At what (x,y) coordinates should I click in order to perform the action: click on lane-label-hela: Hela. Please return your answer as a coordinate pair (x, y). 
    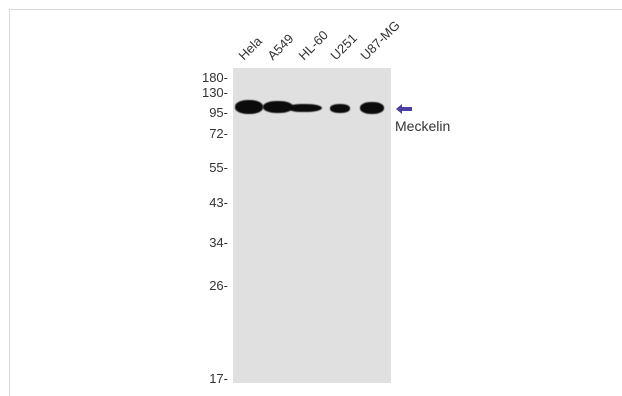
    Looking at the image, I should click on (250, 48).